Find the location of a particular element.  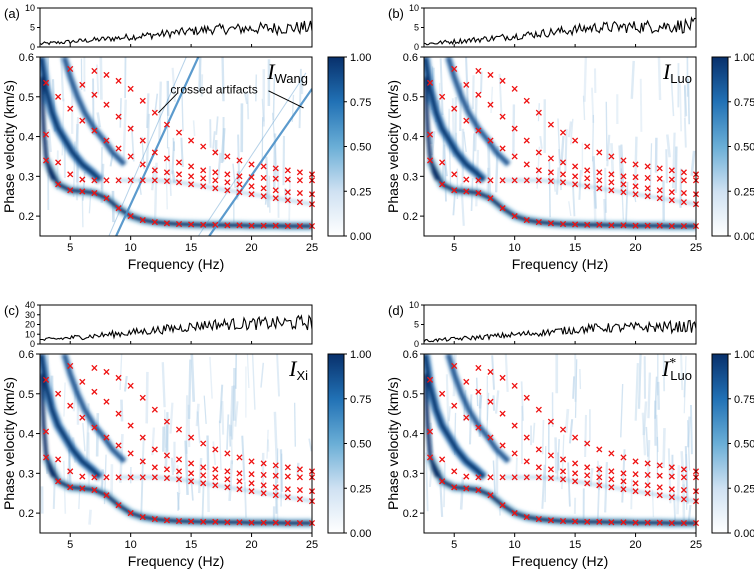

colorbar-tick-label: 0.25 is located at coordinates (360, 192).